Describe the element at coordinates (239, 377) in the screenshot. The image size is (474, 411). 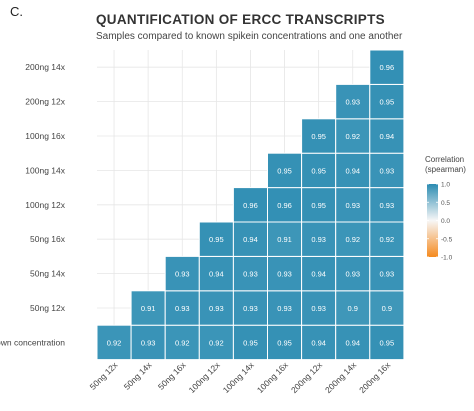
I see `x-tick-label: 100ng 14x` at that location.